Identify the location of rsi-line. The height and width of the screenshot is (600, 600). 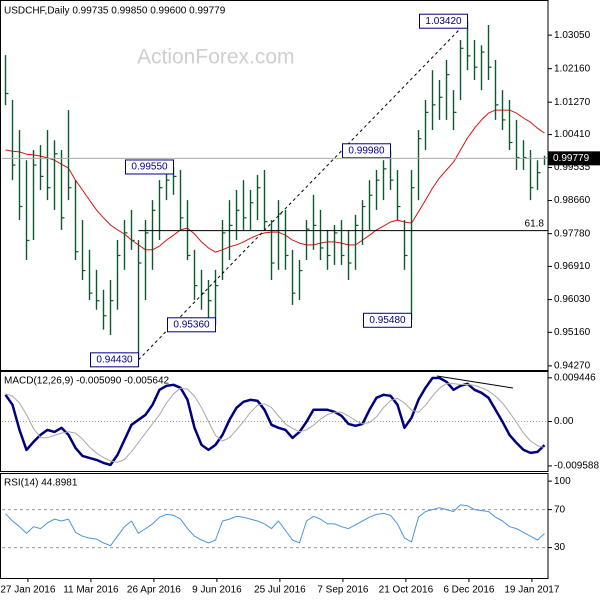
(275, 525).